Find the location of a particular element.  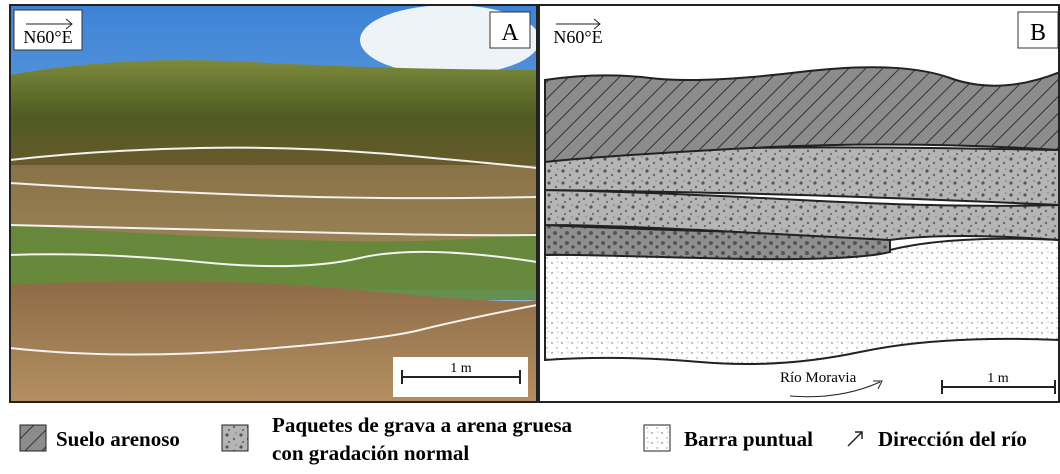

panel-label: B is located at coordinates (1038, 33).